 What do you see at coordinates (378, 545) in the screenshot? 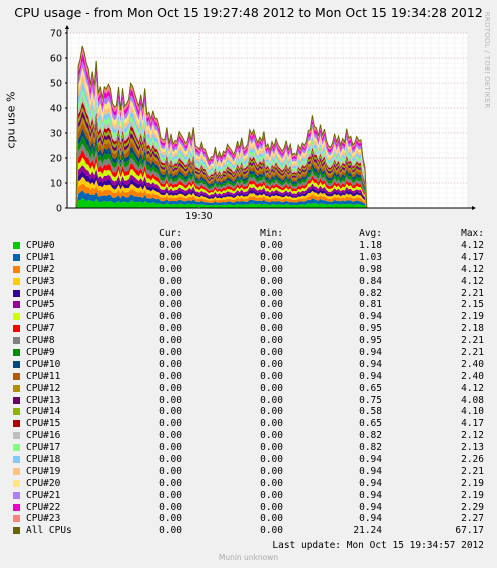
I see `last-update: Last update: Mon Oct 15 19:34:57 2012` at bounding box center [378, 545].